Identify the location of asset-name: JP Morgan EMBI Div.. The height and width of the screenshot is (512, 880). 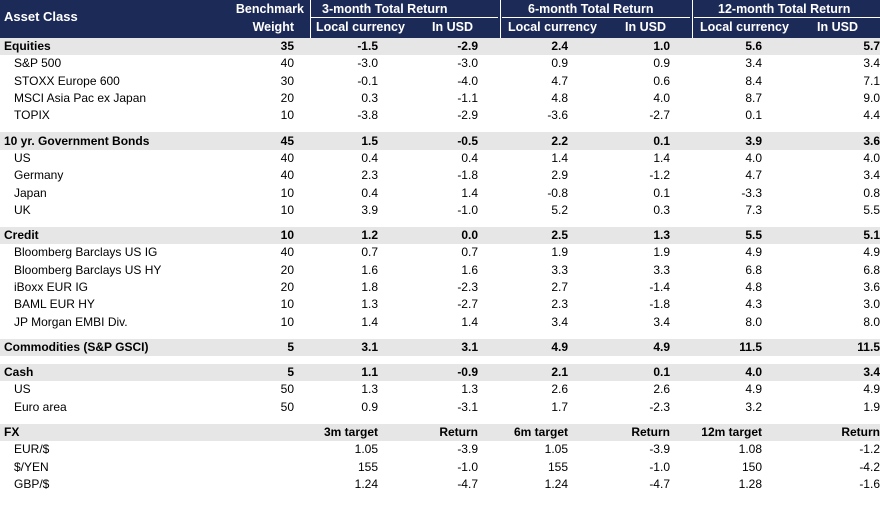
(71, 321).